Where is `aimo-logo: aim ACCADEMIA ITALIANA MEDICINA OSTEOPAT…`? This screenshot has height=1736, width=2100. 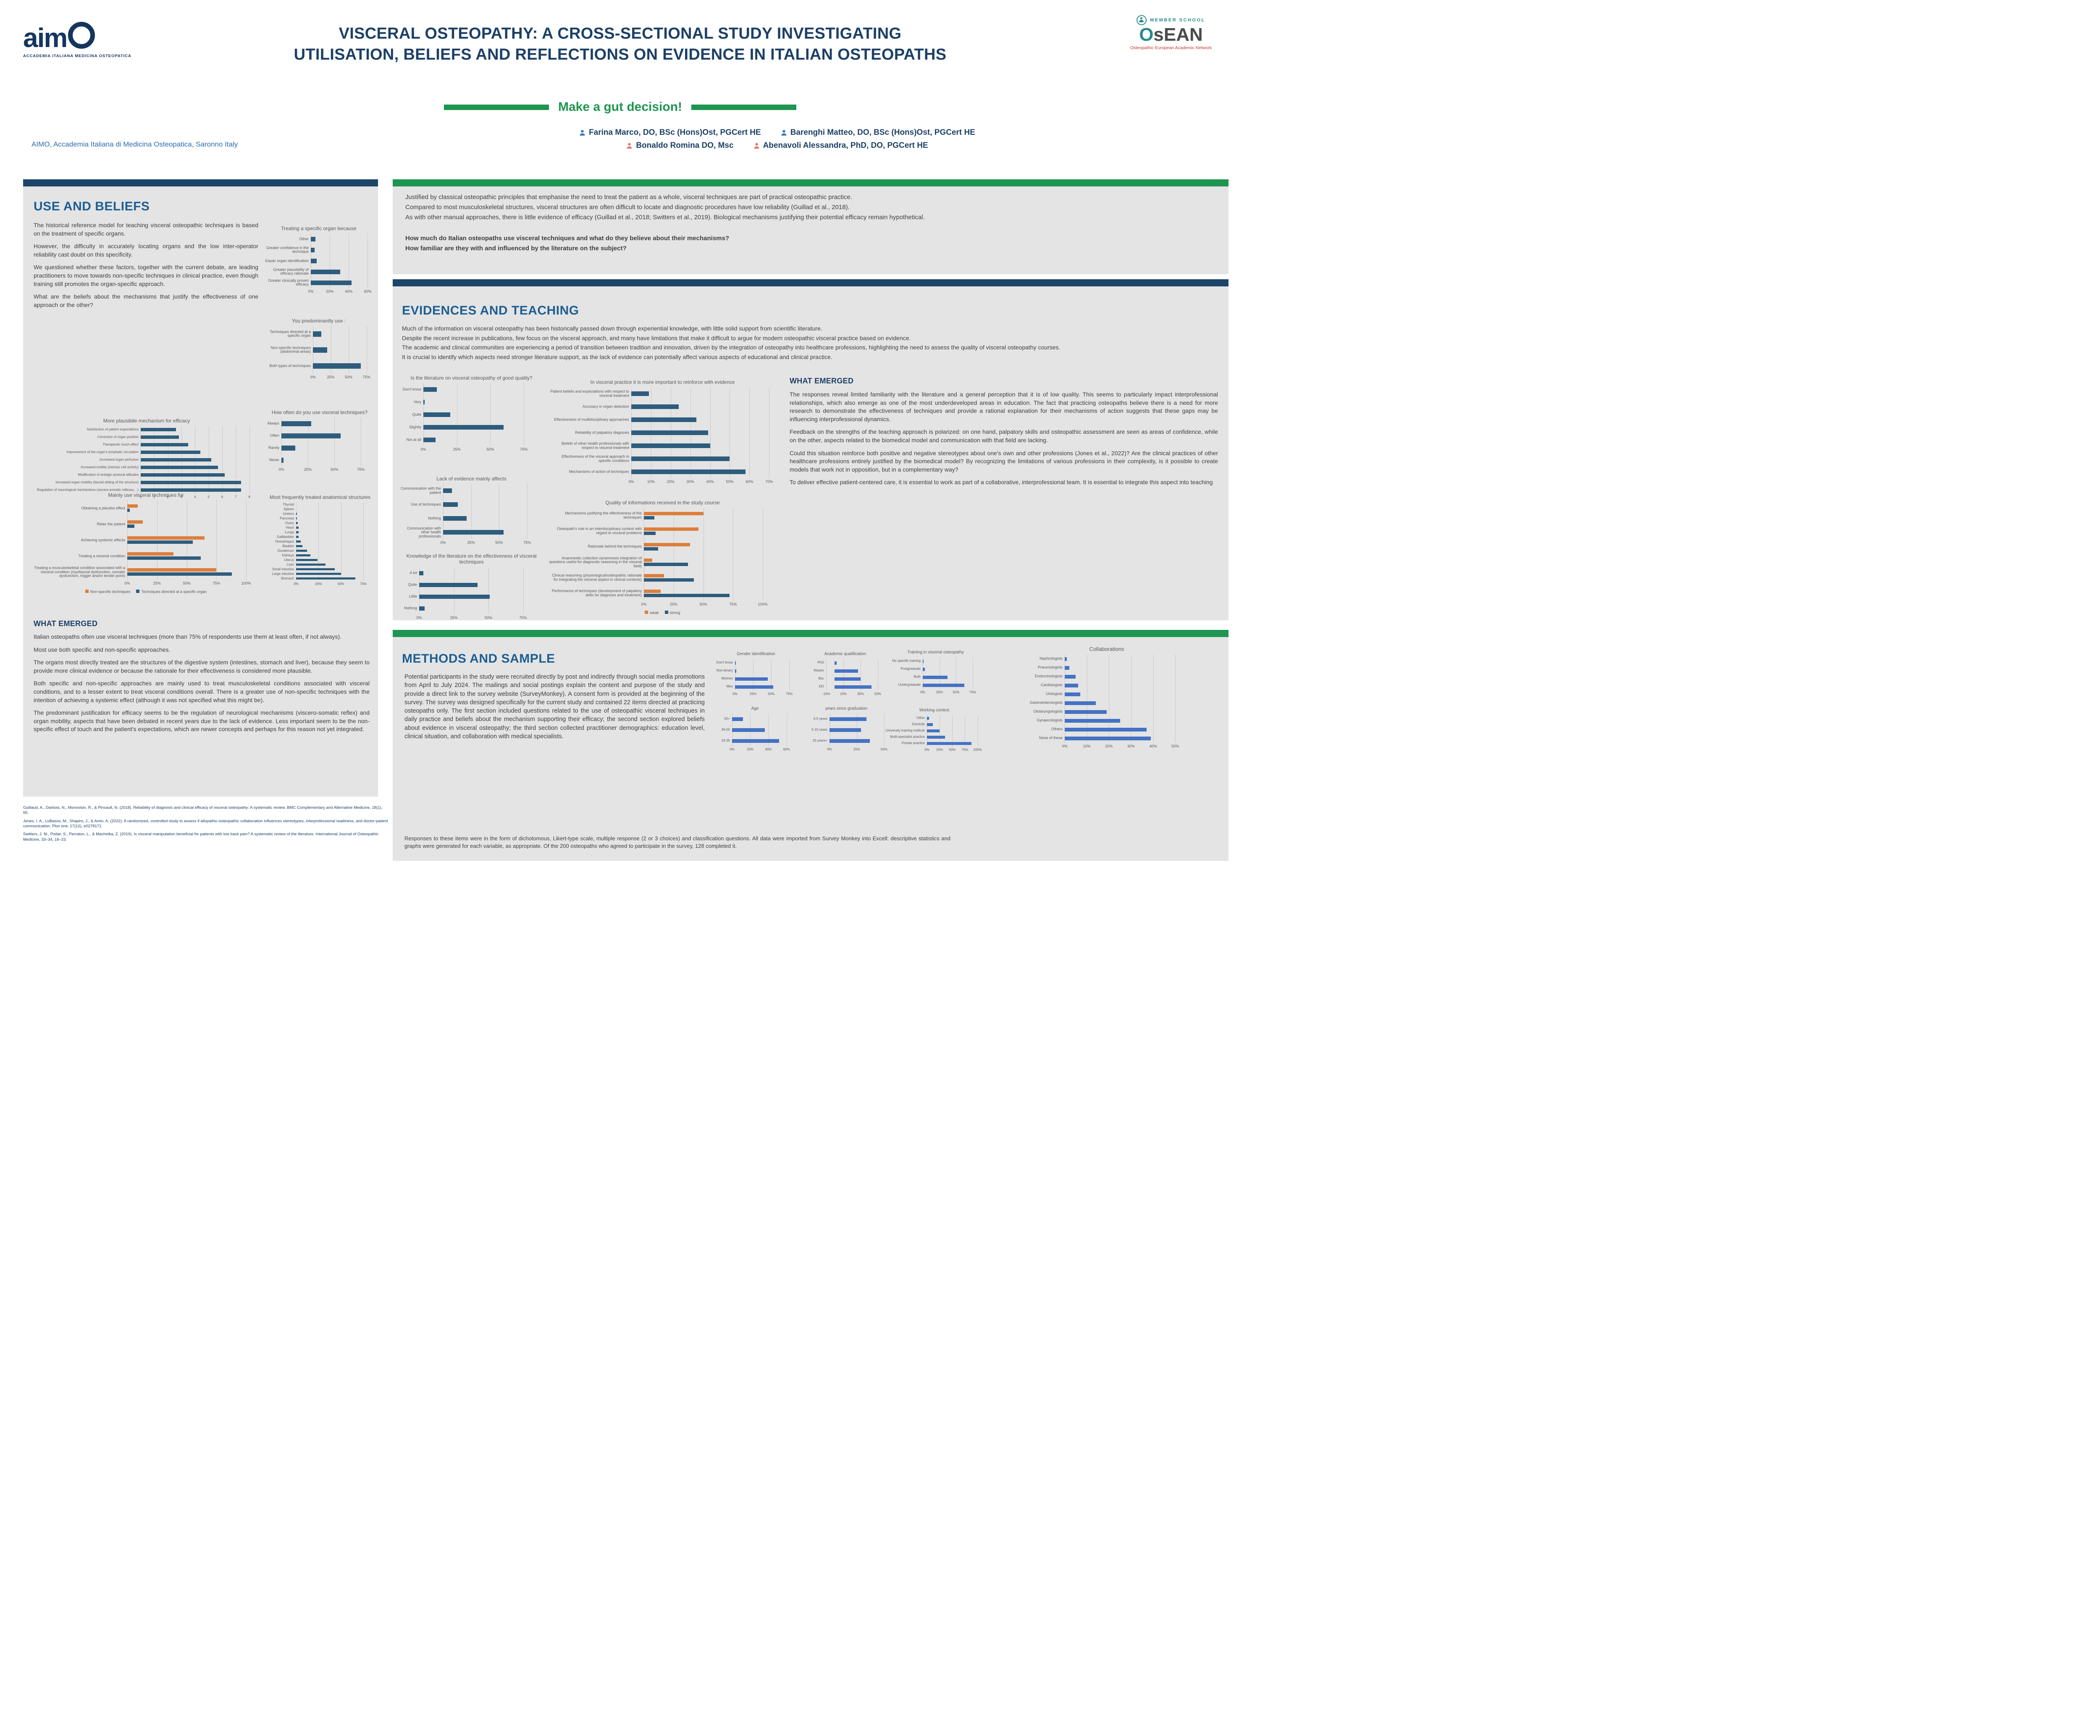
aimo-logo: aim ACCADEMIA ITALIANA MEDICINA OSTEOPAT… is located at coordinates (77, 40).